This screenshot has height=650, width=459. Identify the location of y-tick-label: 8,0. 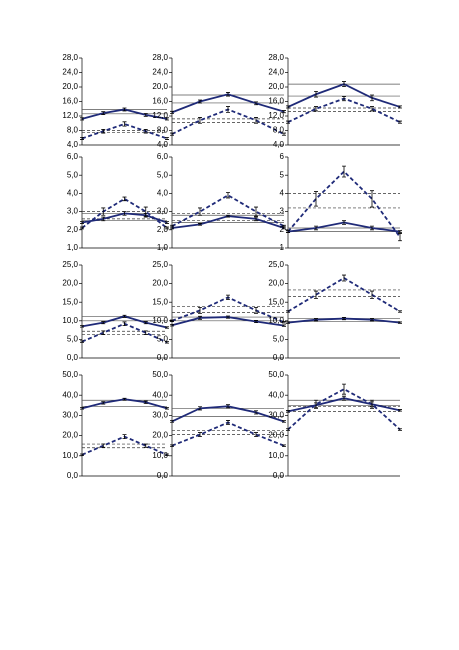
(279, 130).